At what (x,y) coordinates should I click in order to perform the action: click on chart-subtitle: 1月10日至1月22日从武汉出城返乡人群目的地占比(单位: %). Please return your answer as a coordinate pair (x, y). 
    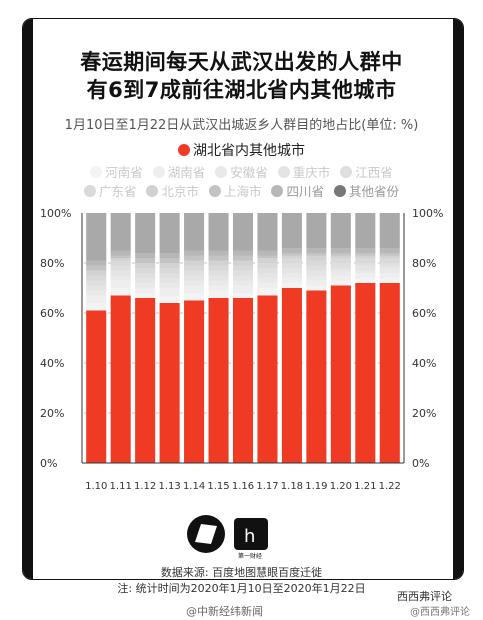
    Looking at the image, I should click on (241, 125).